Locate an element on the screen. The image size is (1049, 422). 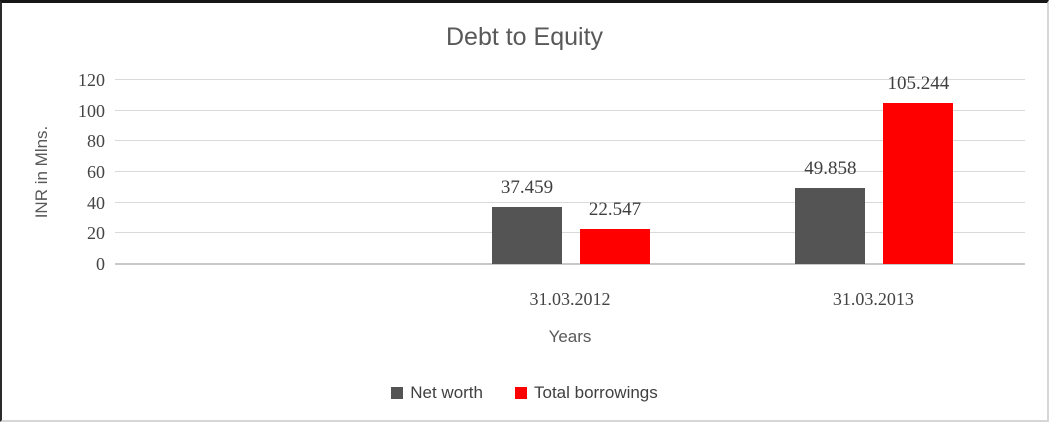
total-borrowings-swatch-icon is located at coordinates (520, 393).